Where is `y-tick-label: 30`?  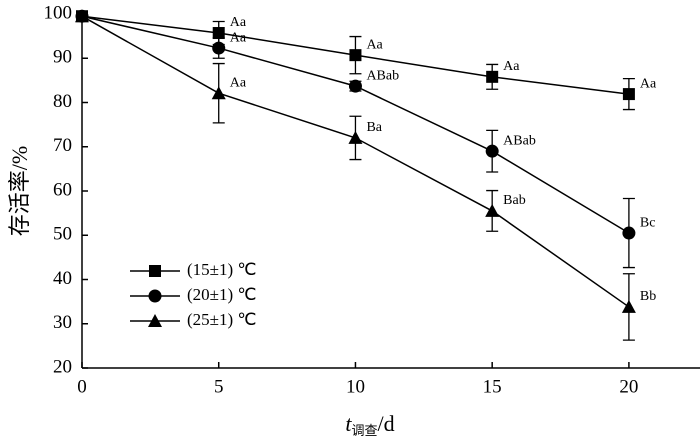 y-tick-label: 30 is located at coordinates (62, 322).